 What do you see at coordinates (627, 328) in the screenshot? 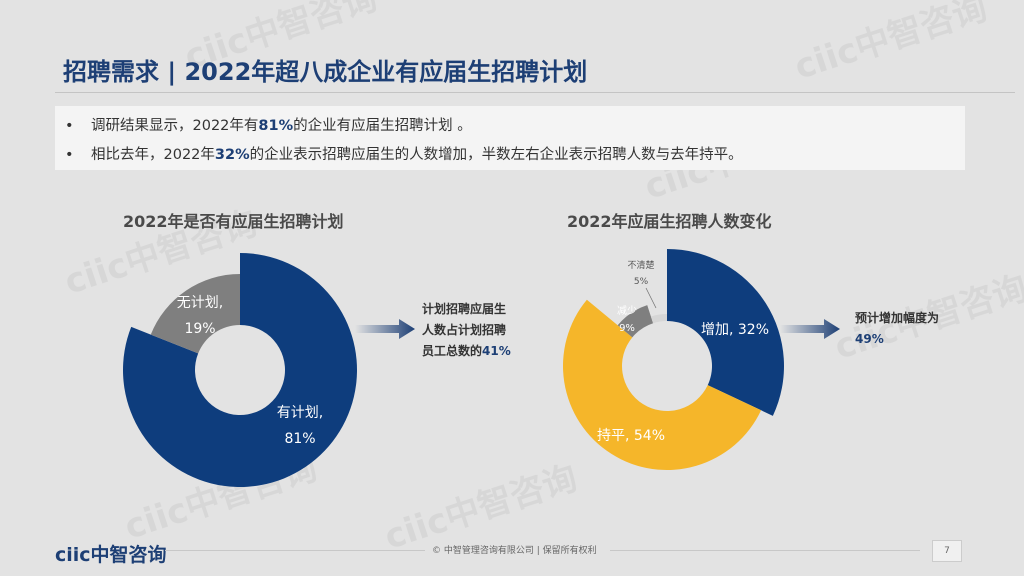
I see `svg-text: 9%` at bounding box center [627, 328].